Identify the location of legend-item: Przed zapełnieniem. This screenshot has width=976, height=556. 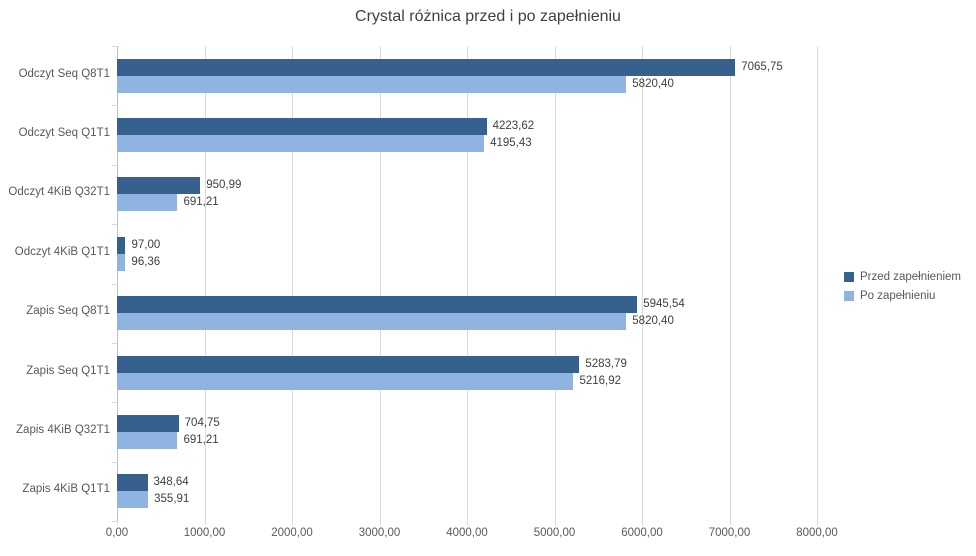
(902, 277).